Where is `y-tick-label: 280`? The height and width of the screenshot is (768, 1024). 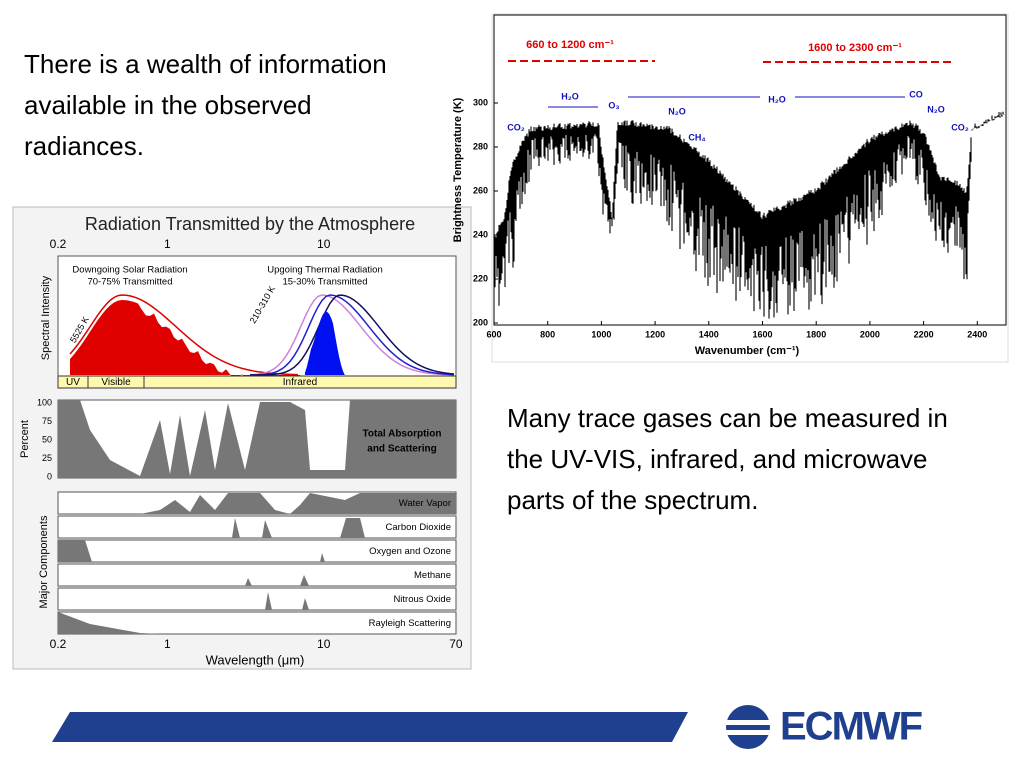
y-tick-label: 280 is located at coordinates (480, 146).